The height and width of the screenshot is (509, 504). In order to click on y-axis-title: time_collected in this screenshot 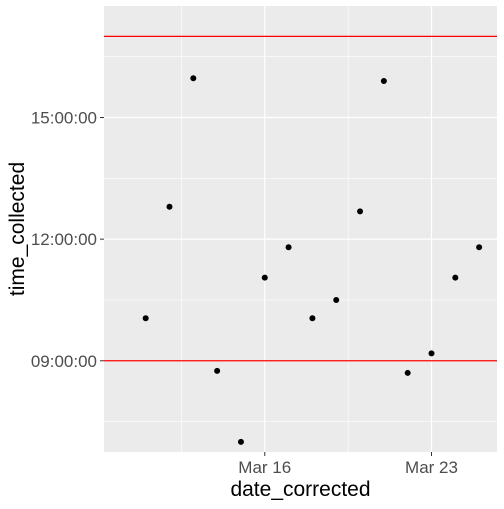, I will do `click(17, 229)`.